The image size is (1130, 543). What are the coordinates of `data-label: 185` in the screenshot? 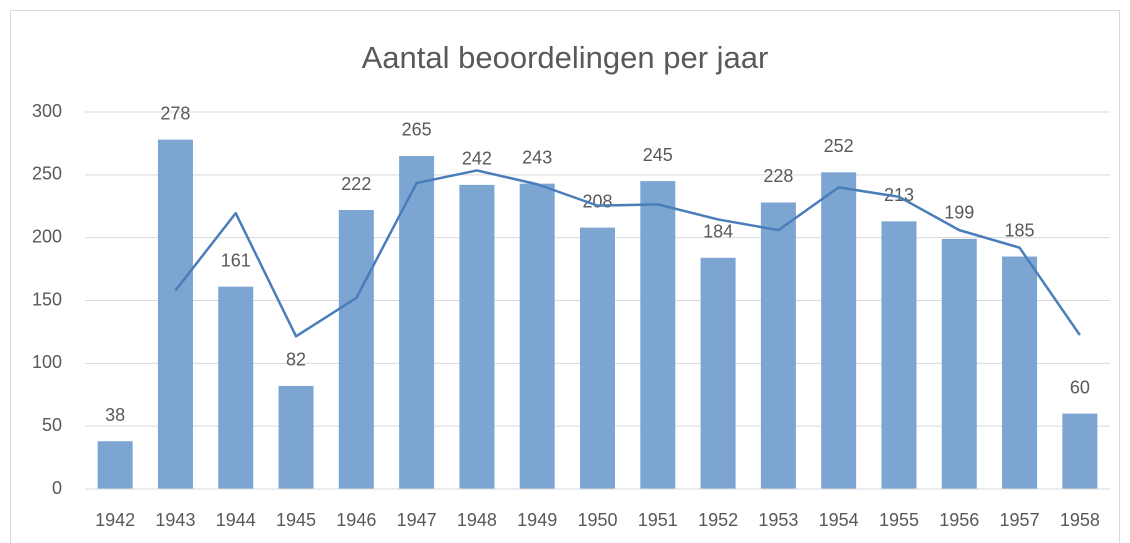 It's located at (1020, 230).